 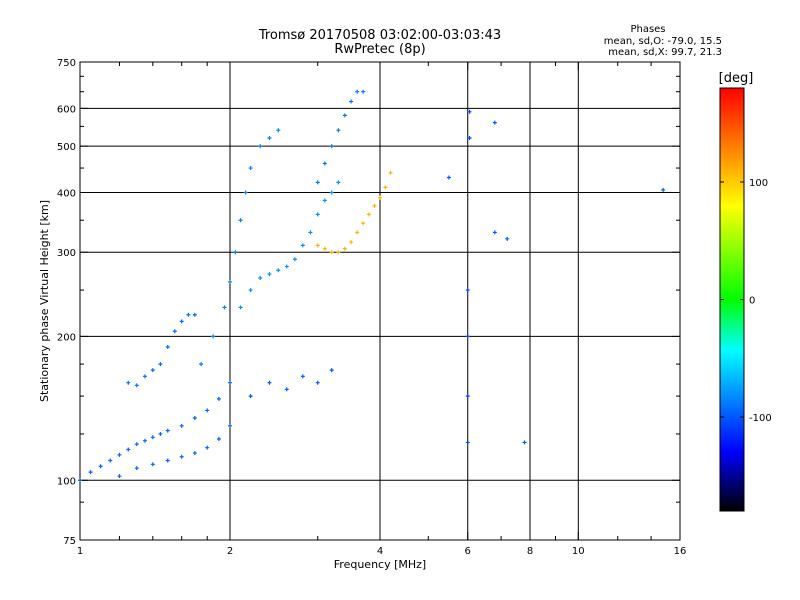 What do you see at coordinates (758, 183) in the screenshot?
I see `colorbar-tick-label: 100` at bounding box center [758, 183].